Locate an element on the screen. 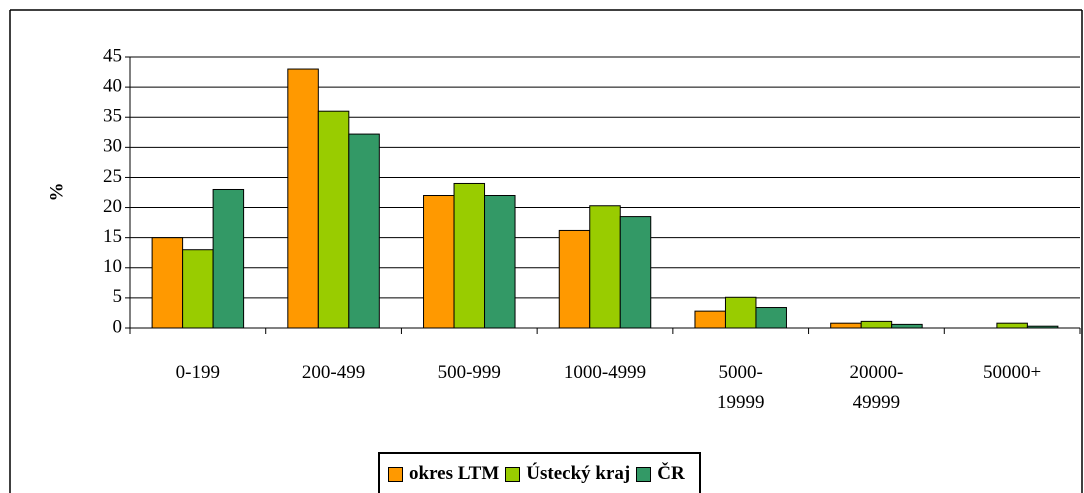  y-tick-label: 20 is located at coordinates (112, 206).